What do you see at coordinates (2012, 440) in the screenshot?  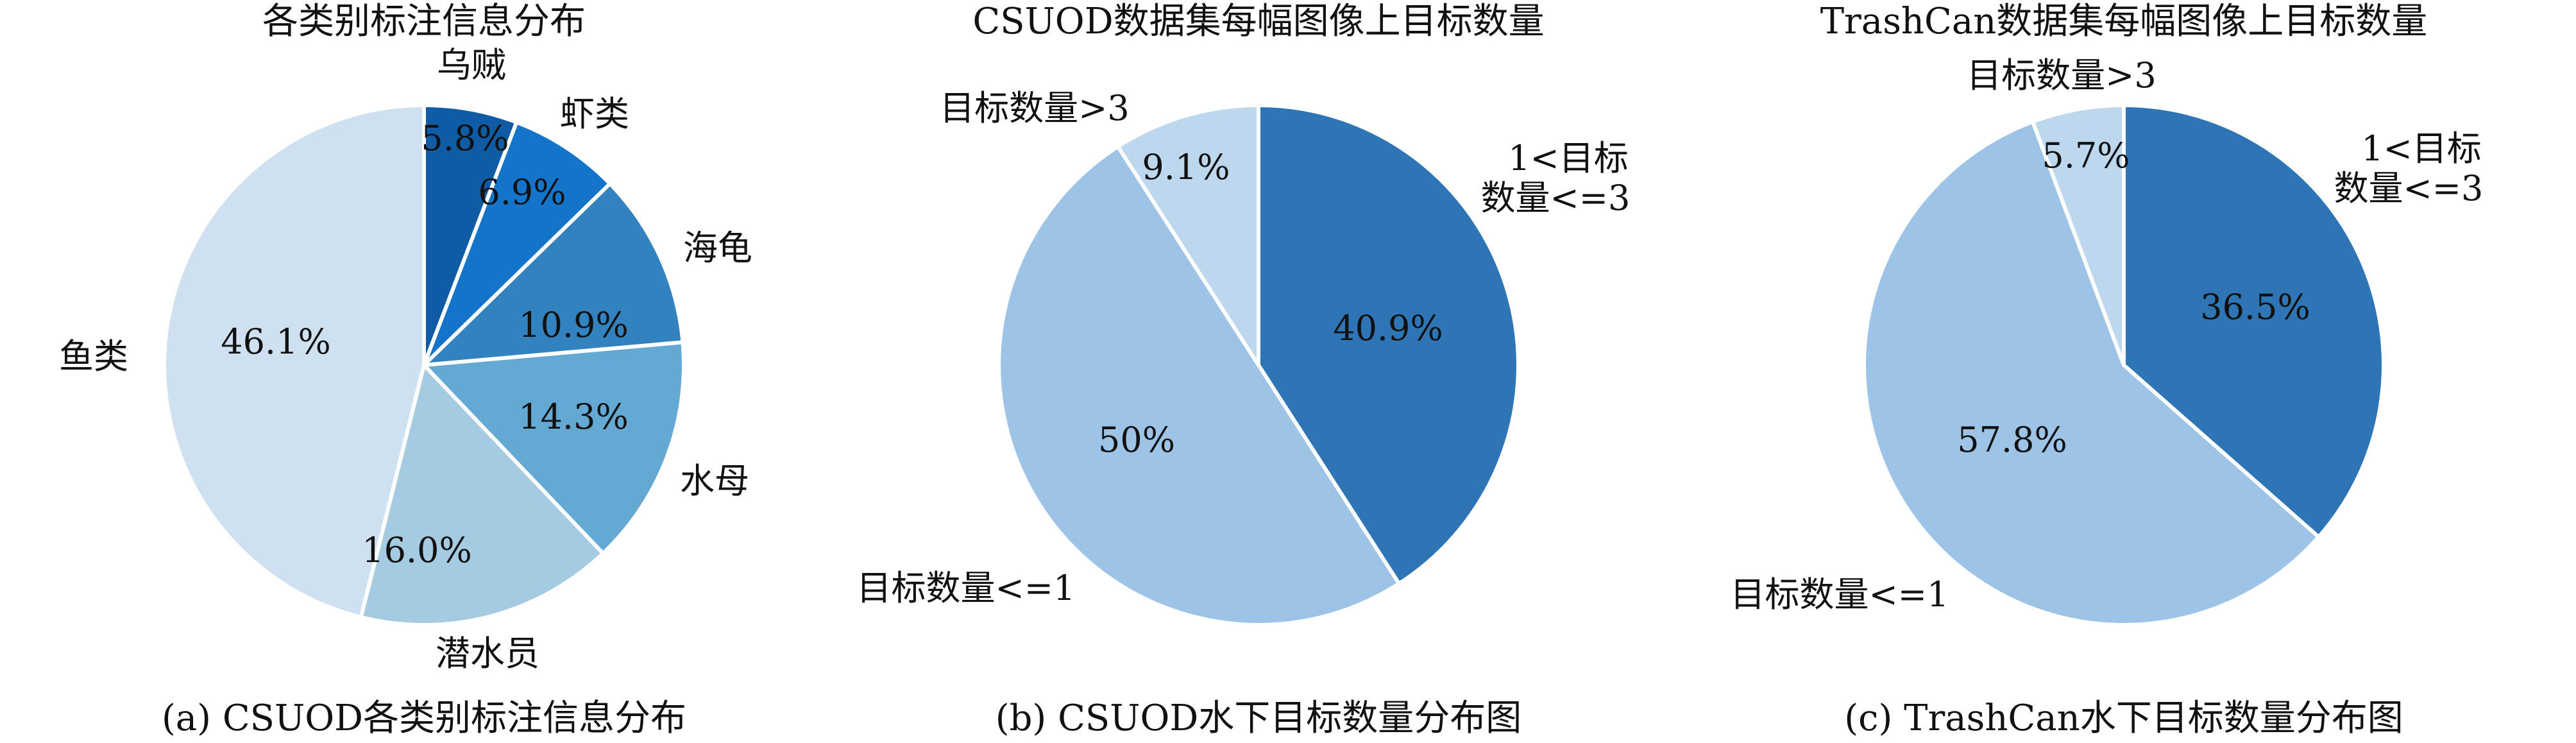 I see `slice-percent-label: 57.8%` at bounding box center [2012, 440].